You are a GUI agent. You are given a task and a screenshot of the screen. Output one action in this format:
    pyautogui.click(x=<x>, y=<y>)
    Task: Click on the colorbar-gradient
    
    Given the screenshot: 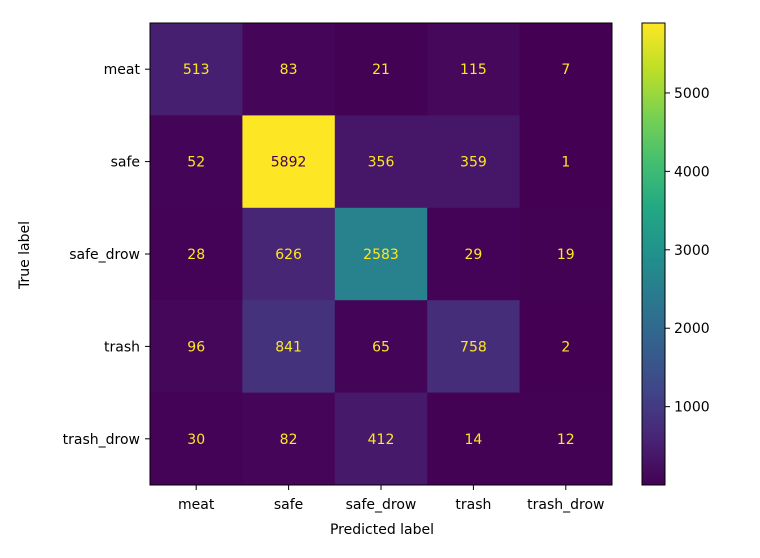 What is the action you would take?
    pyautogui.click(x=653, y=254)
    